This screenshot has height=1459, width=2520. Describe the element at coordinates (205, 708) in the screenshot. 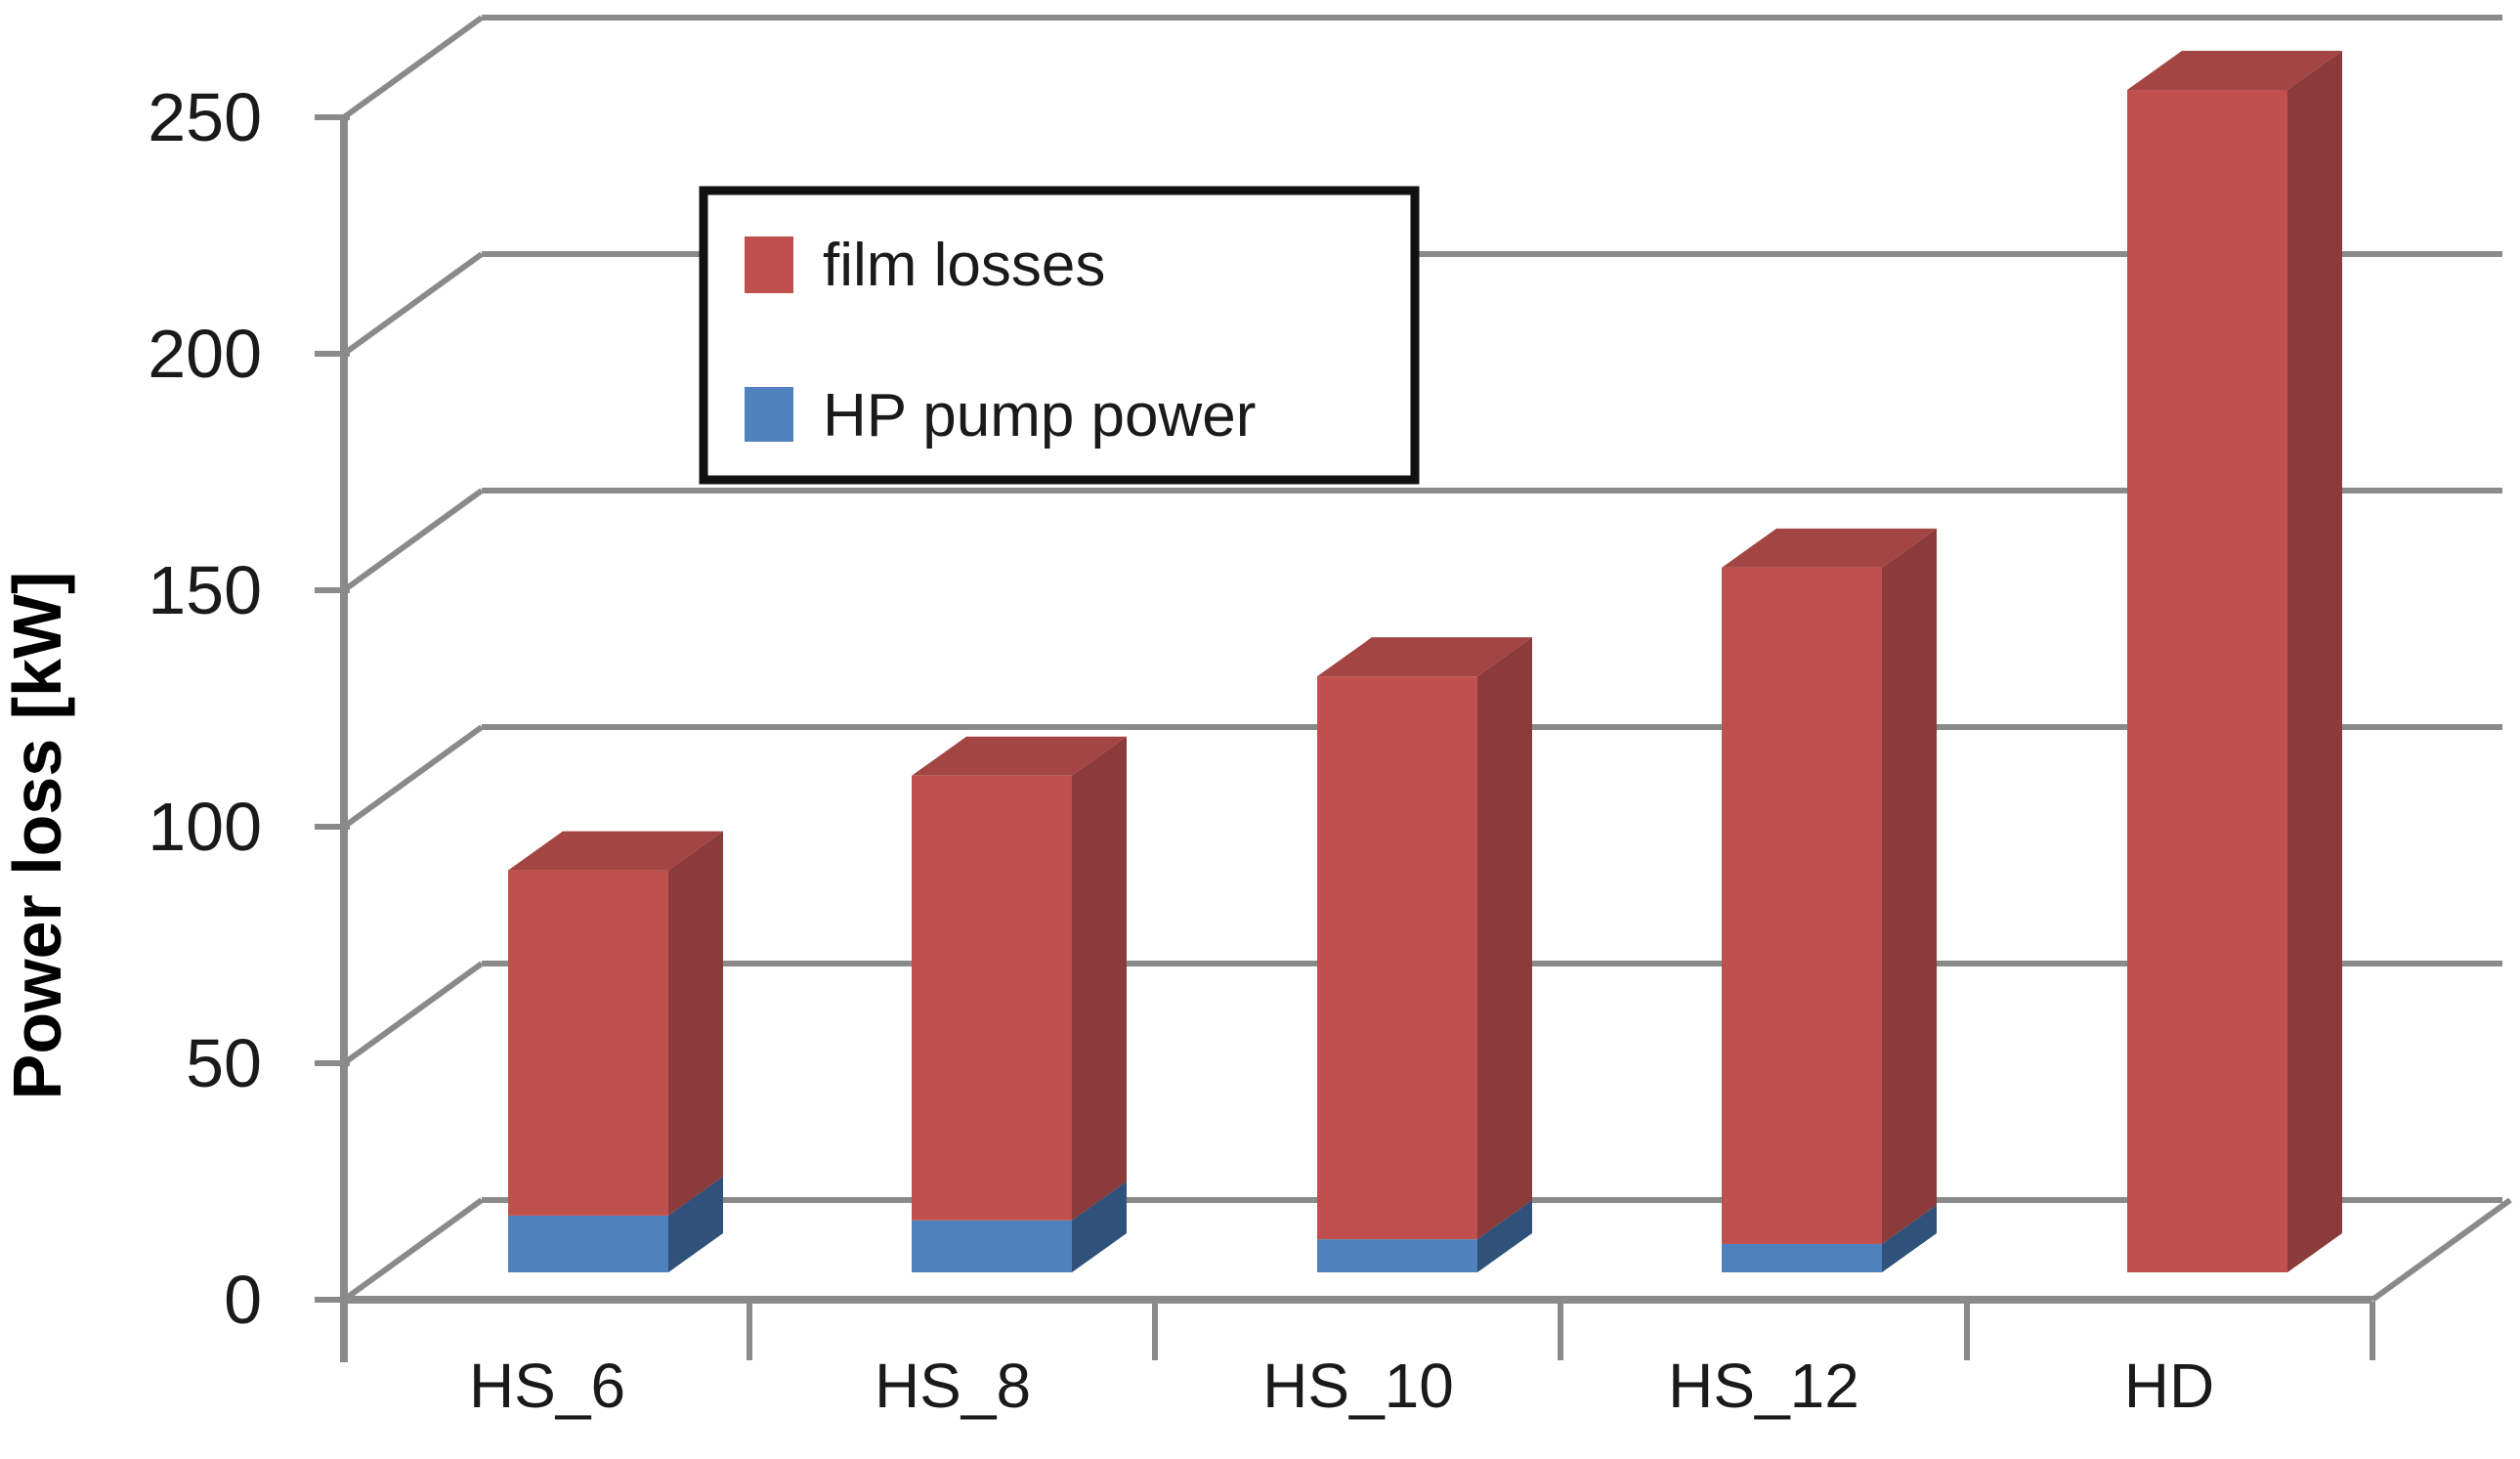

I see `y-tick-labels: 0 50 100 150 200 250` at that location.